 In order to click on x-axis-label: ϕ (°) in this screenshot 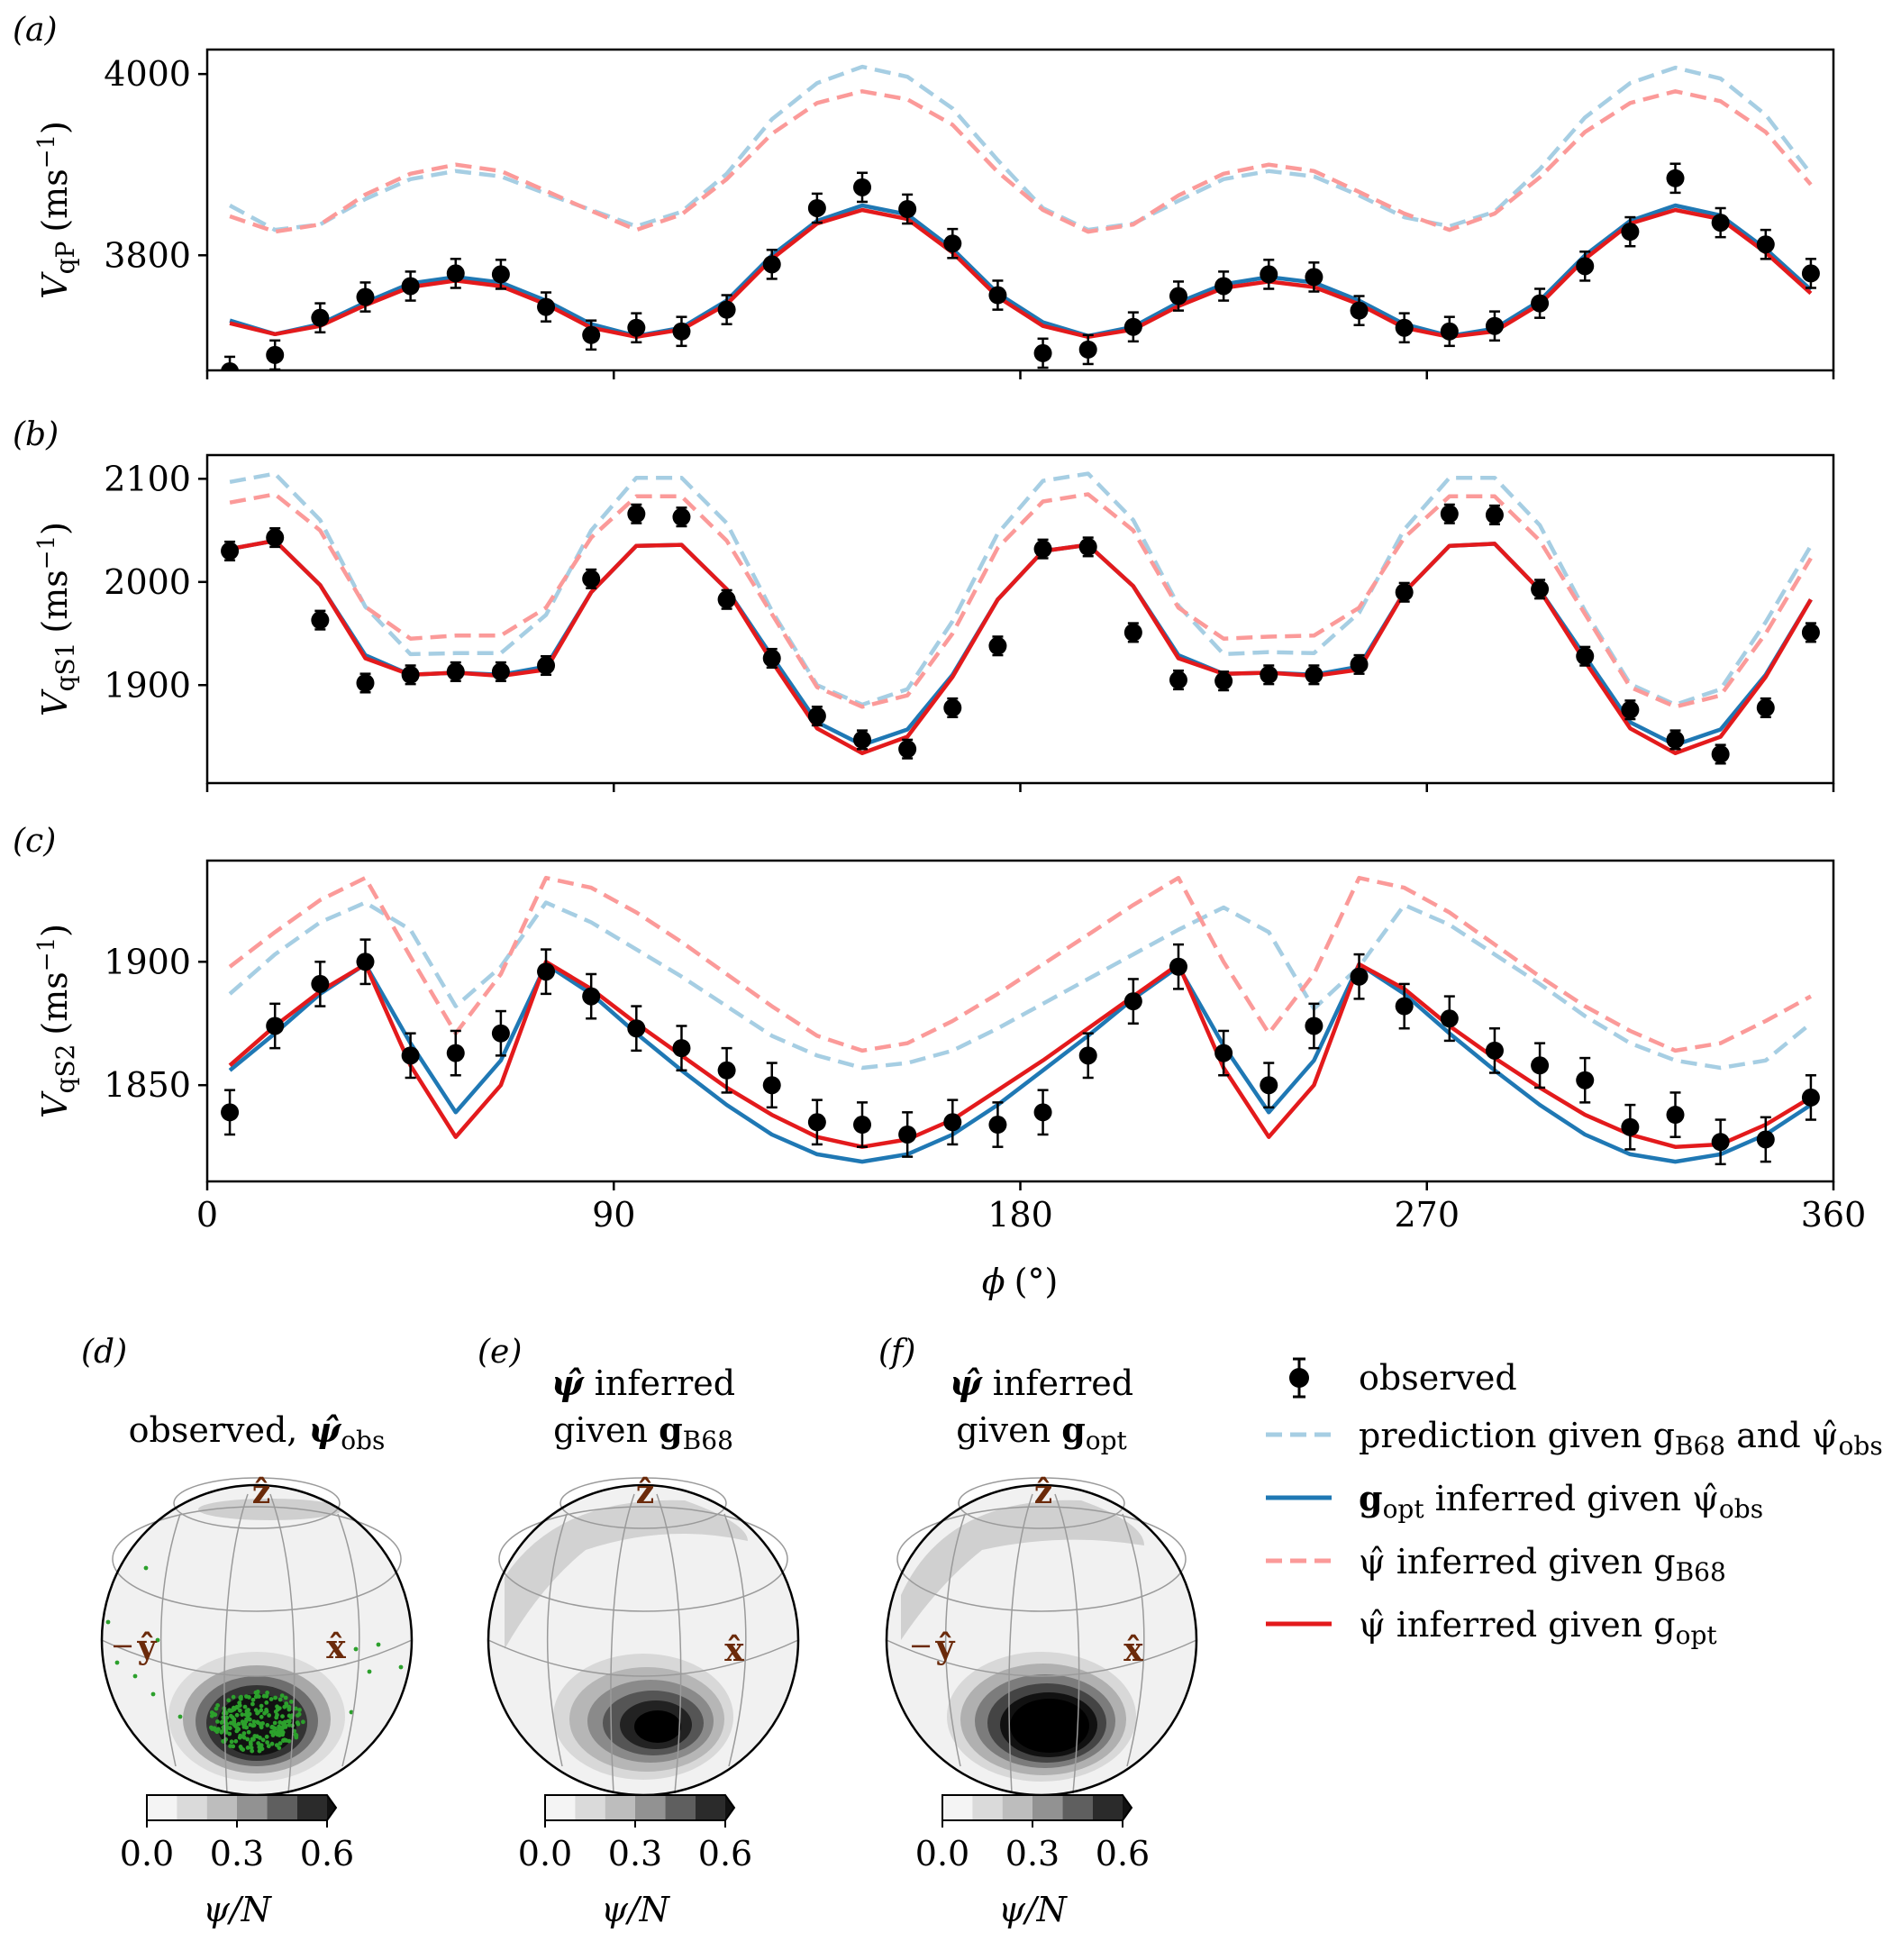, I will do `click(1020, 1281)`.